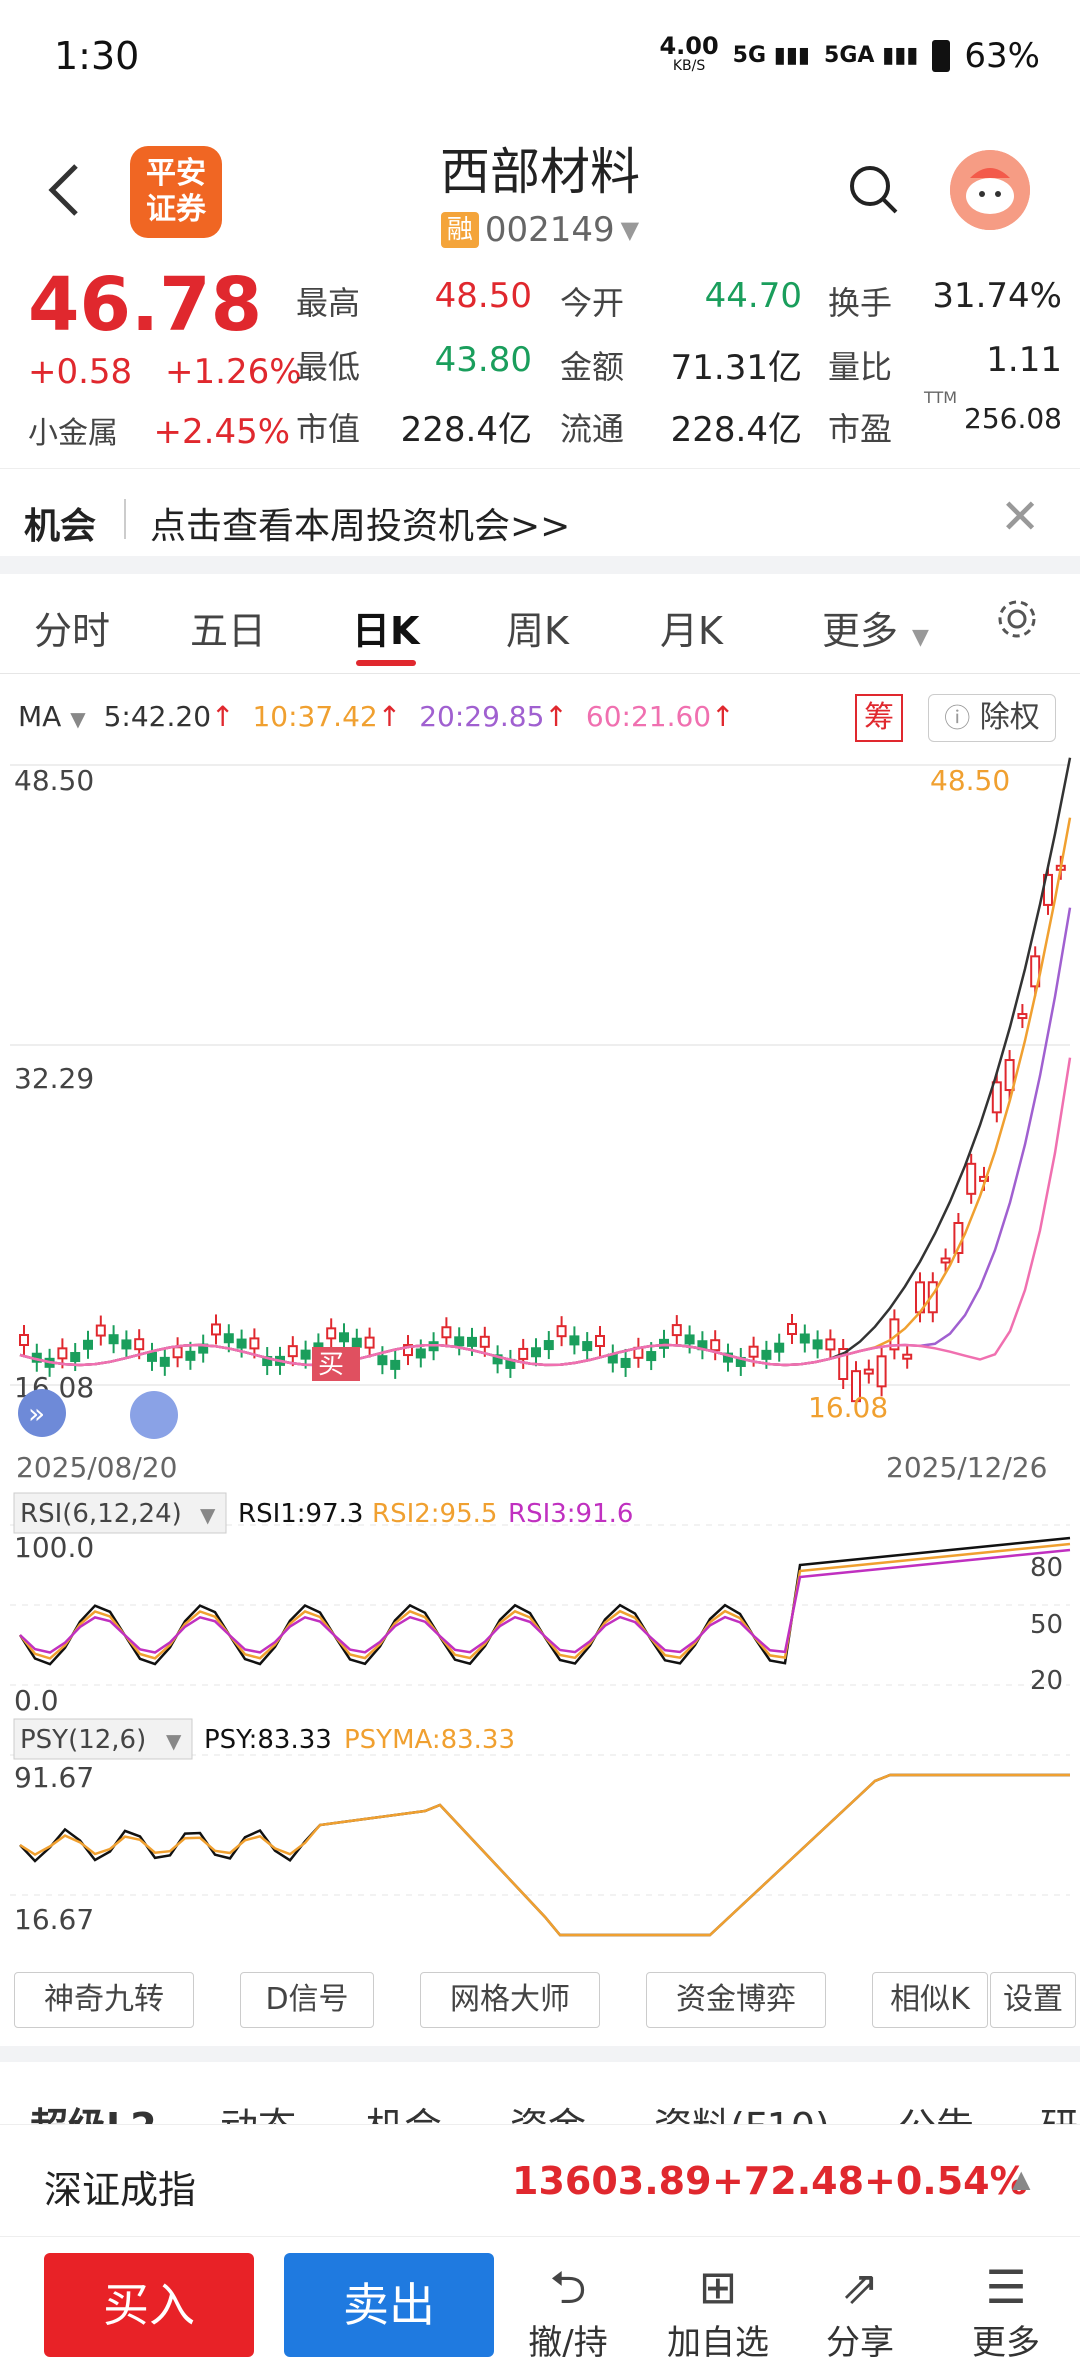  I want to click on stock-code-row: 融 002149 ▼, so click(540, 230).